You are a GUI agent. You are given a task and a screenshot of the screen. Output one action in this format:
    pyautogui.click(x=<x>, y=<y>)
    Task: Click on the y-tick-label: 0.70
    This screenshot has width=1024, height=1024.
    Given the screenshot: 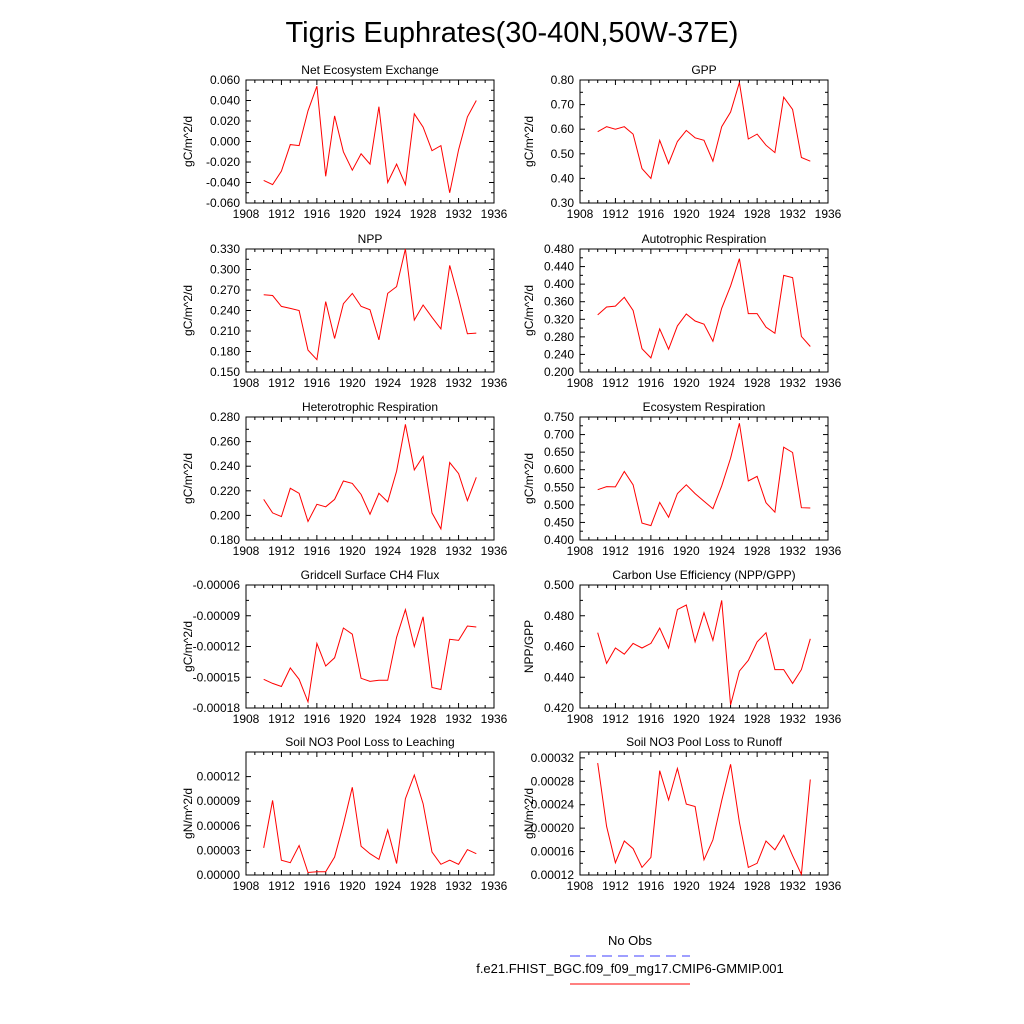 What is the action you would take?
    pyautogui.click(x=563, y=105)
    